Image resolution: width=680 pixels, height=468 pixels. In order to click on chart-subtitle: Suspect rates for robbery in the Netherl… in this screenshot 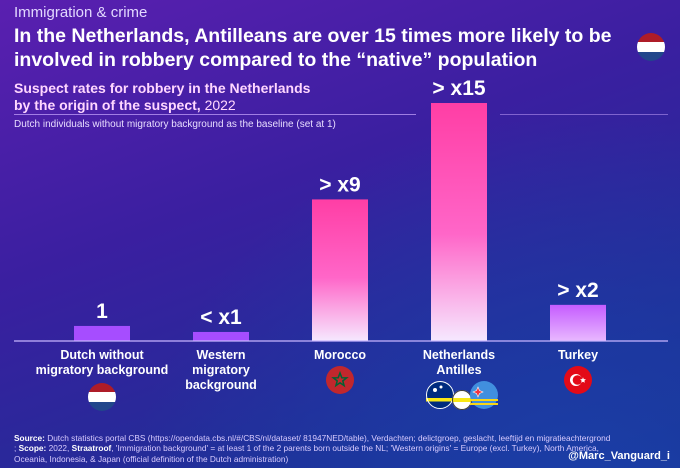, I will do `click(162, 97)`.